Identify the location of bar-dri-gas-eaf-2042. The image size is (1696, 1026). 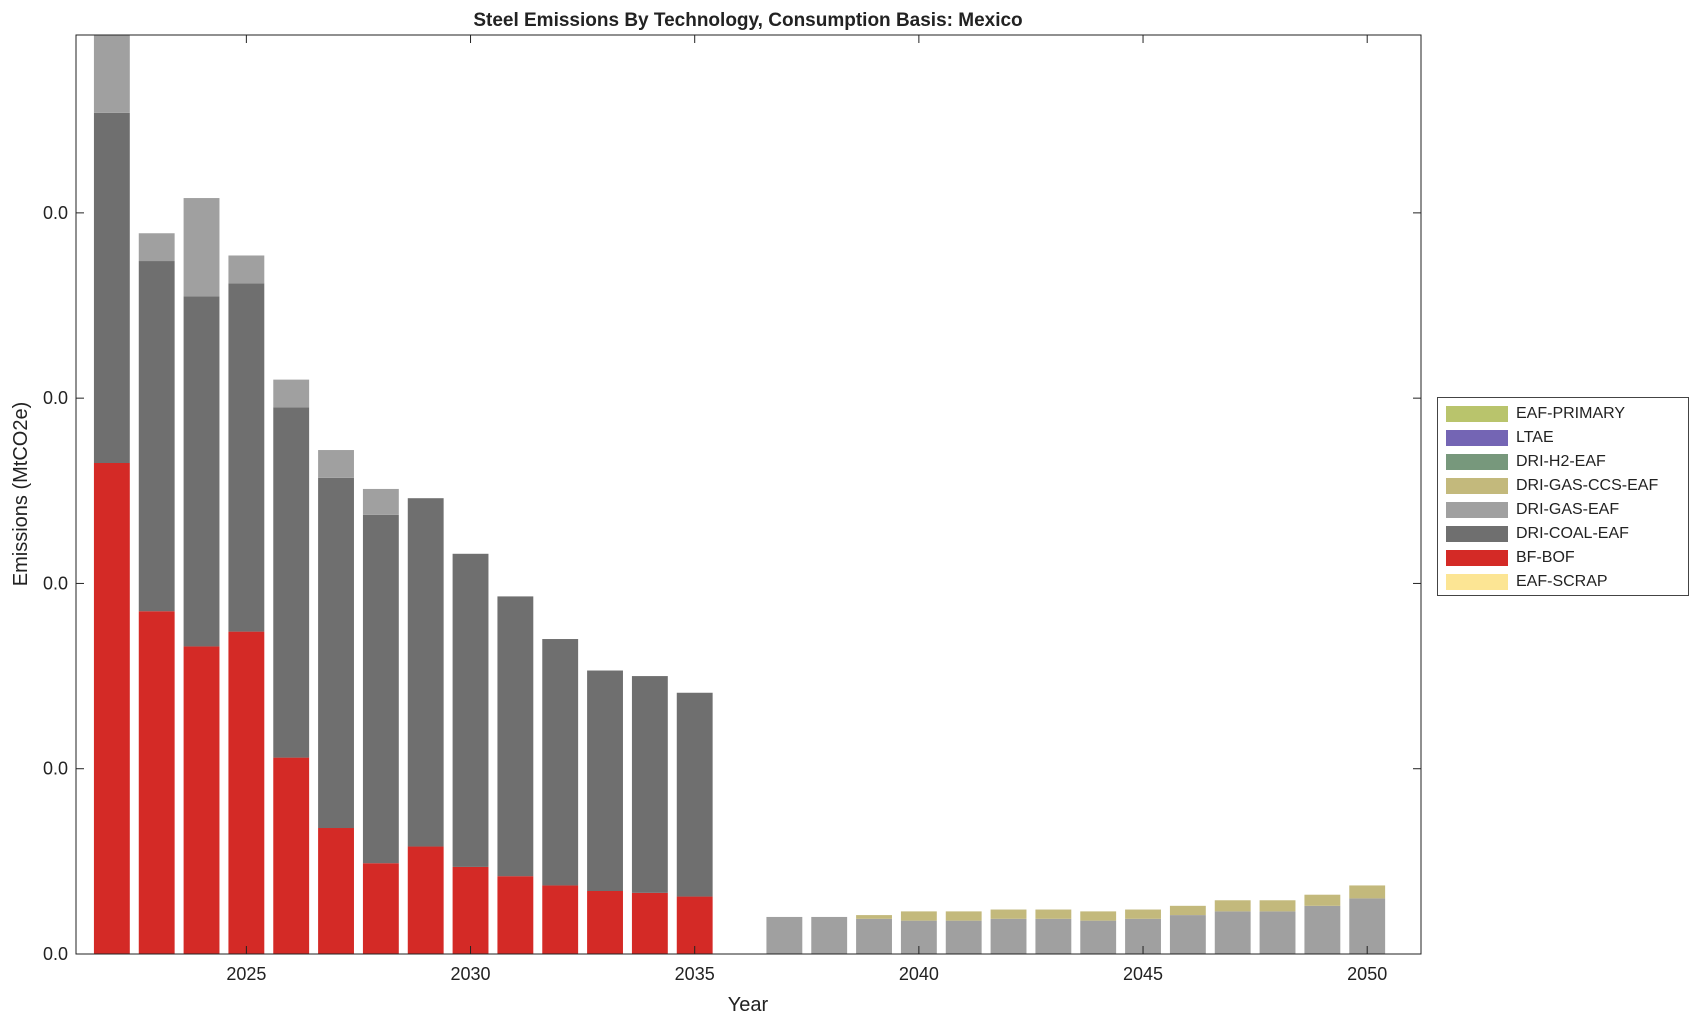
(1008, 936).